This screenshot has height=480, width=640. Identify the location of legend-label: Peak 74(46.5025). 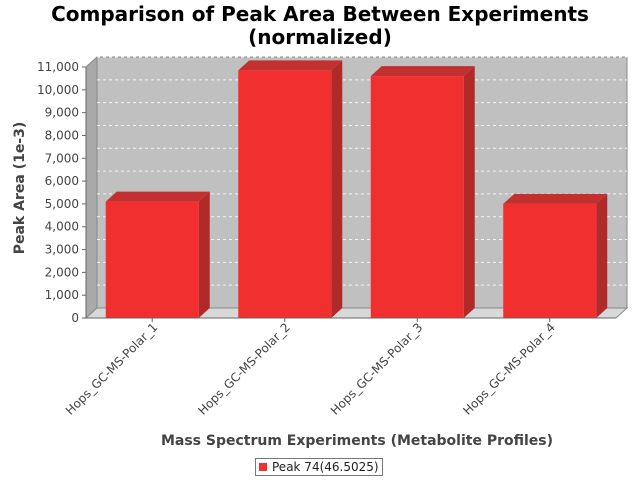
(325, 467).